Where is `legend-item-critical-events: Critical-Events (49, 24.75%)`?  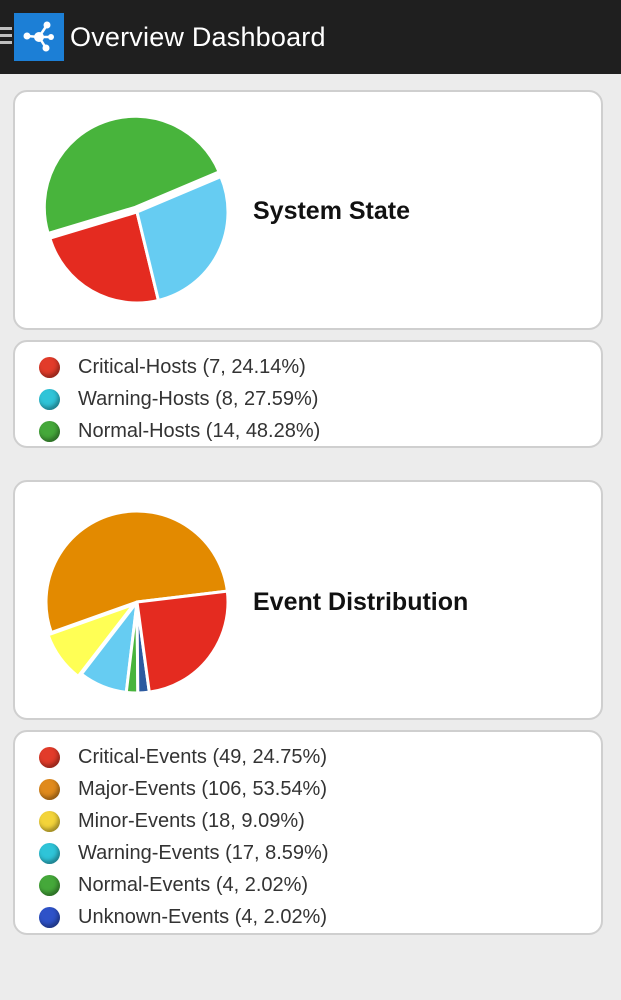
legend-item-critical-events: Critical-Events (49, 24.75%) is located at coordinates (308, 757).